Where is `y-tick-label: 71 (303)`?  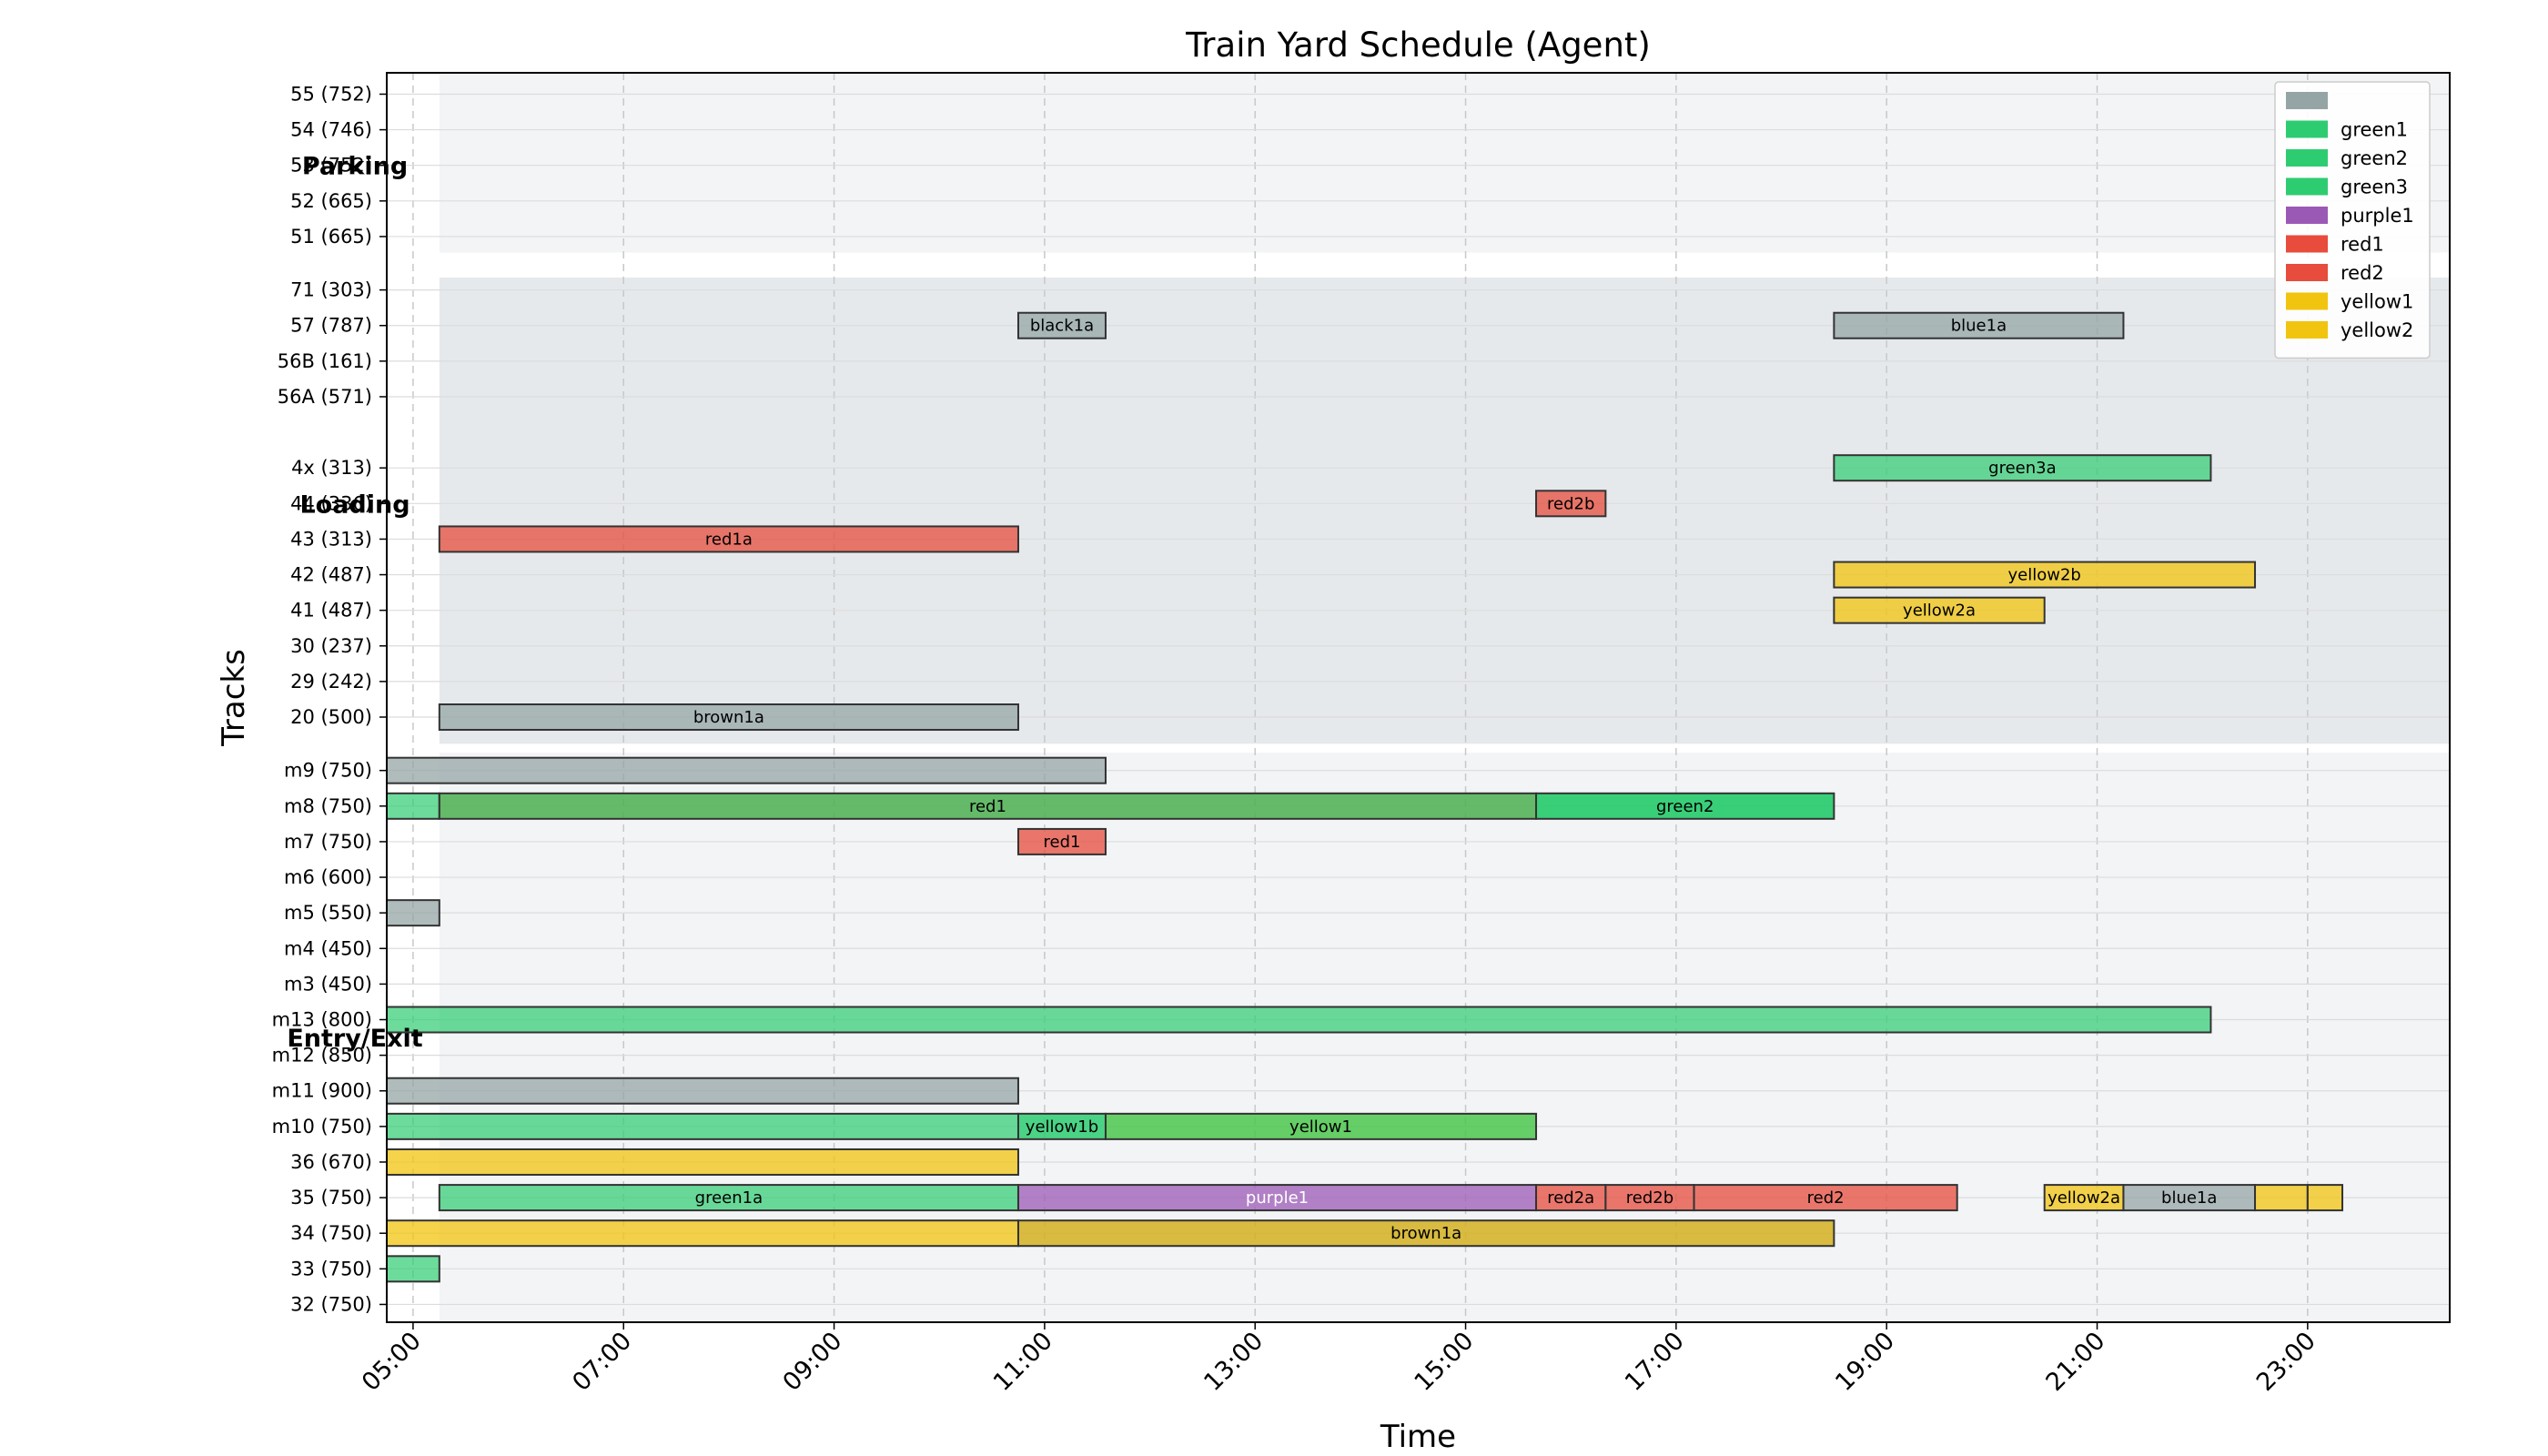 y-tick-label: 71 (303) is located at coordinates (331, 290).